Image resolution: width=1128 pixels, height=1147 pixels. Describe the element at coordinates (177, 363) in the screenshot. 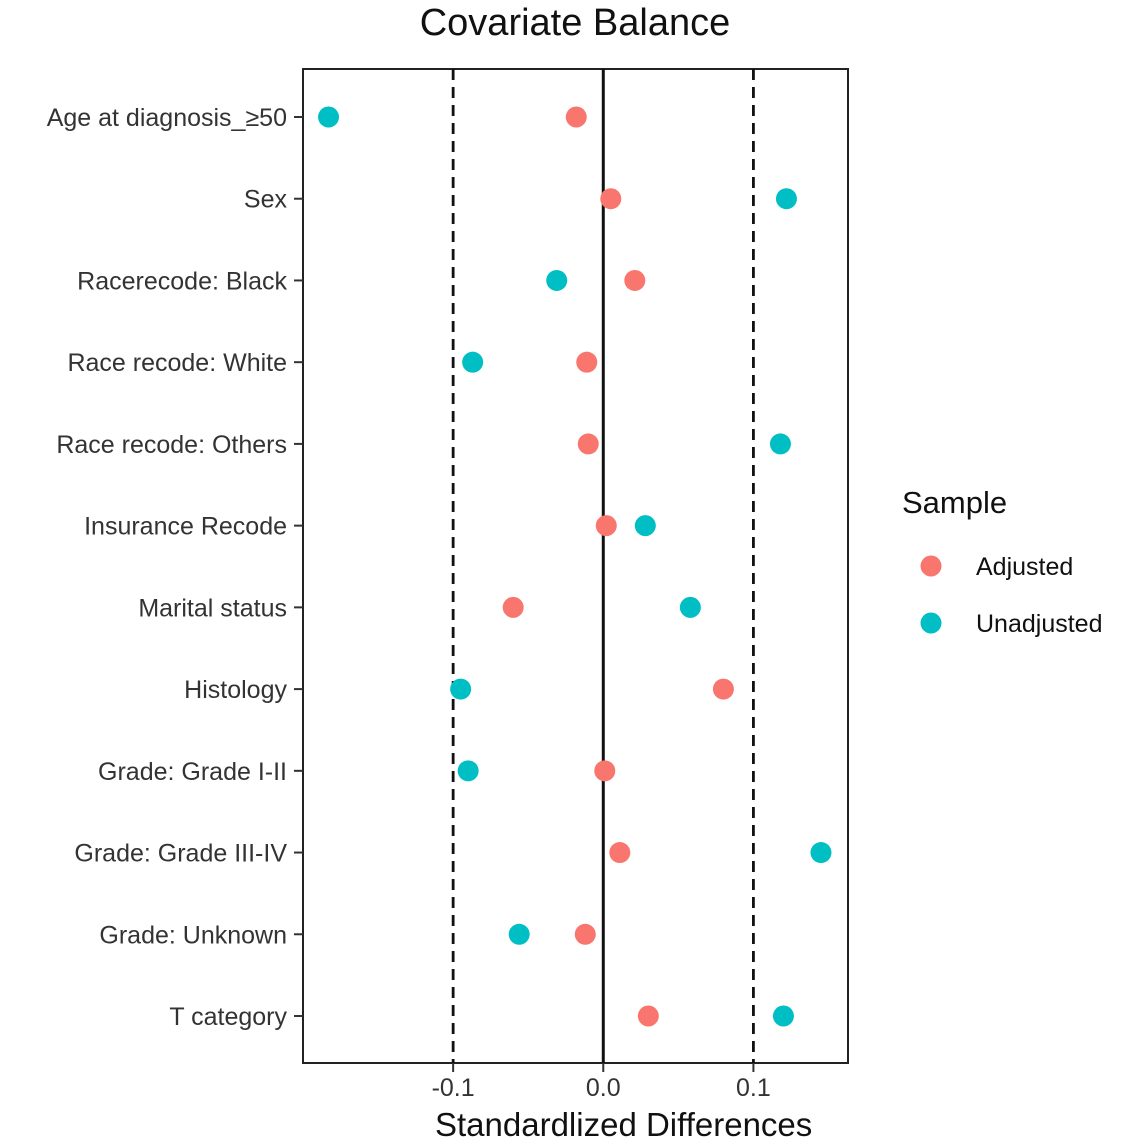

I see `y-tick-label: Race recode: White` at that location.